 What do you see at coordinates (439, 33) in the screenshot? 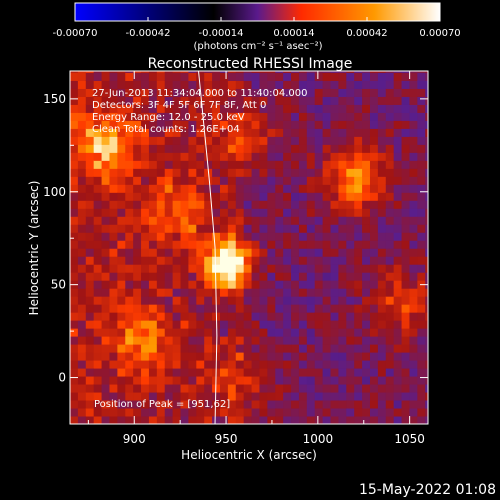
I see `colorbar-tick-label: 0.00070` at bounding box center [439, 33].